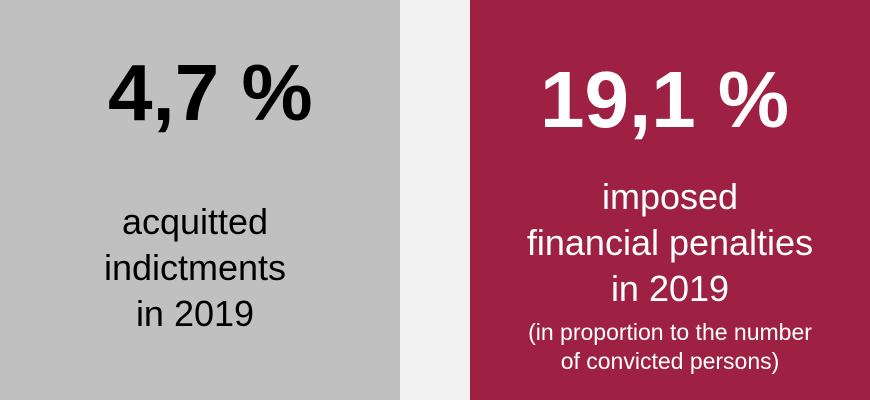  I want to click on financial-penalties-note-line-1: (in proportion to the number, so click(670, 332).